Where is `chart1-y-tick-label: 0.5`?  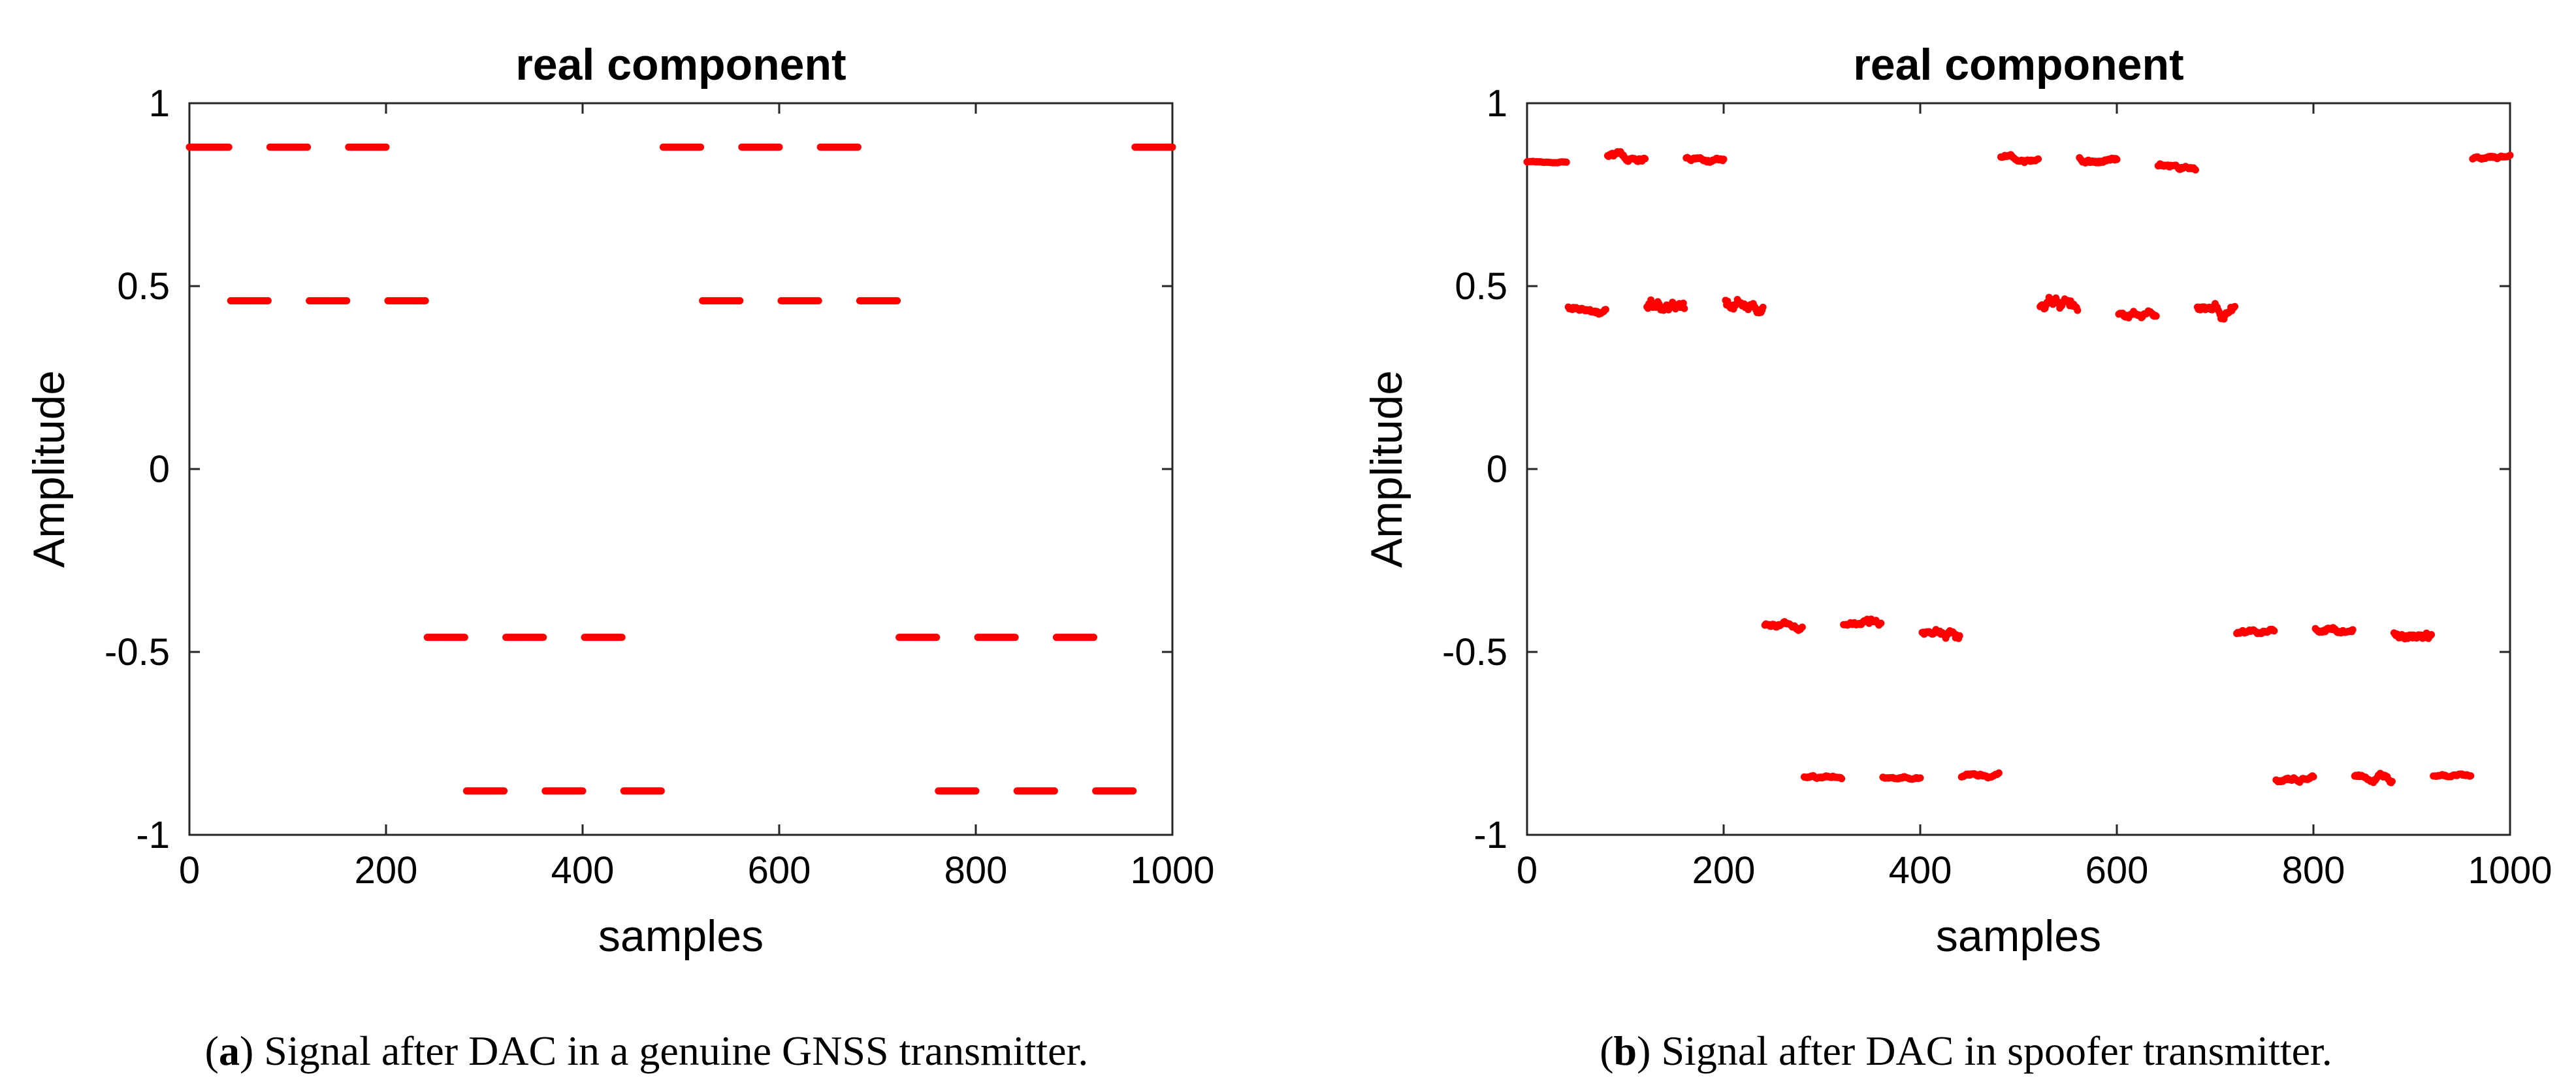
chart1-y-tick-label: 0.5 is located at coordinates (143, 286).